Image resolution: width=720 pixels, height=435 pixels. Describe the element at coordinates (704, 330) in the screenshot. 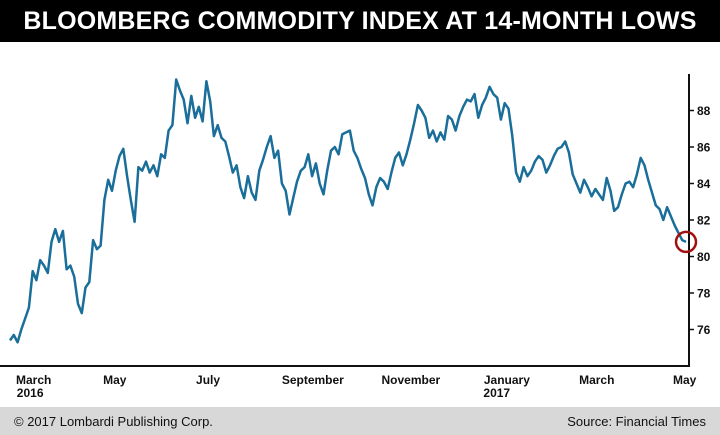

I see `y-tick-label: 76` at that location.